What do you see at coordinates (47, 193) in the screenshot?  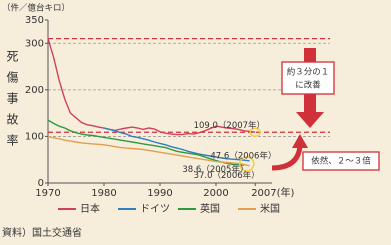 I see `x-tick-label: 1970` at bounding box center [47, 193].